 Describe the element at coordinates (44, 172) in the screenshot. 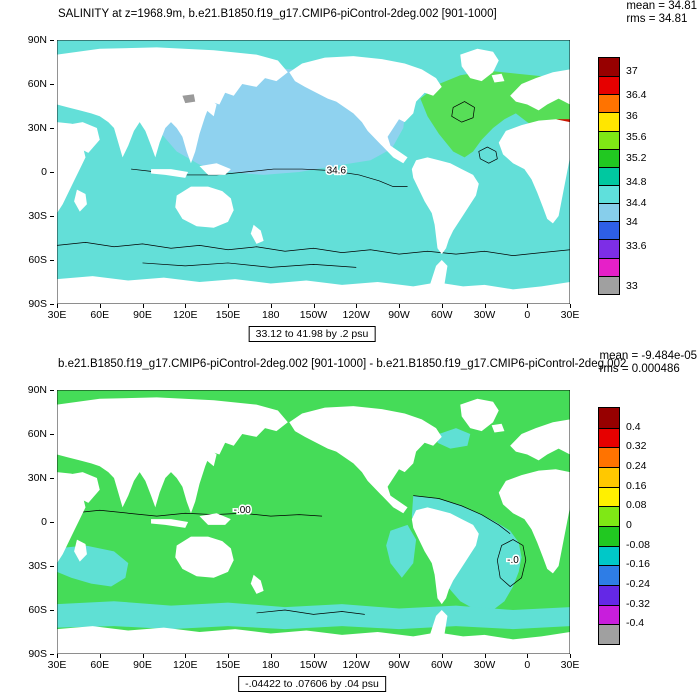

I see `y-tick-label: 0` at that location.